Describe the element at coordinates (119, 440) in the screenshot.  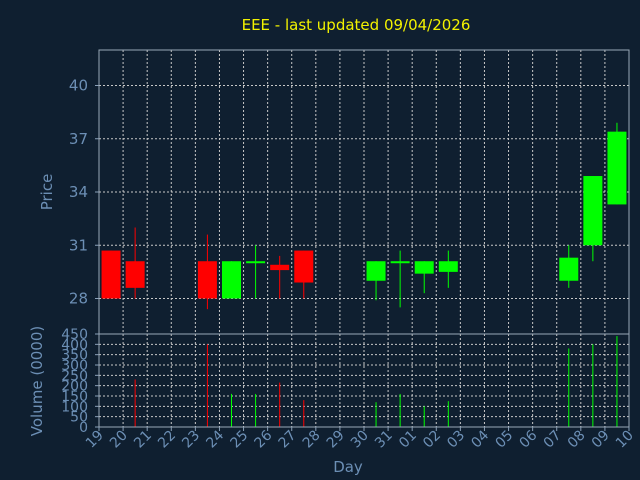
I see `x-tick-label: 20` at that location.